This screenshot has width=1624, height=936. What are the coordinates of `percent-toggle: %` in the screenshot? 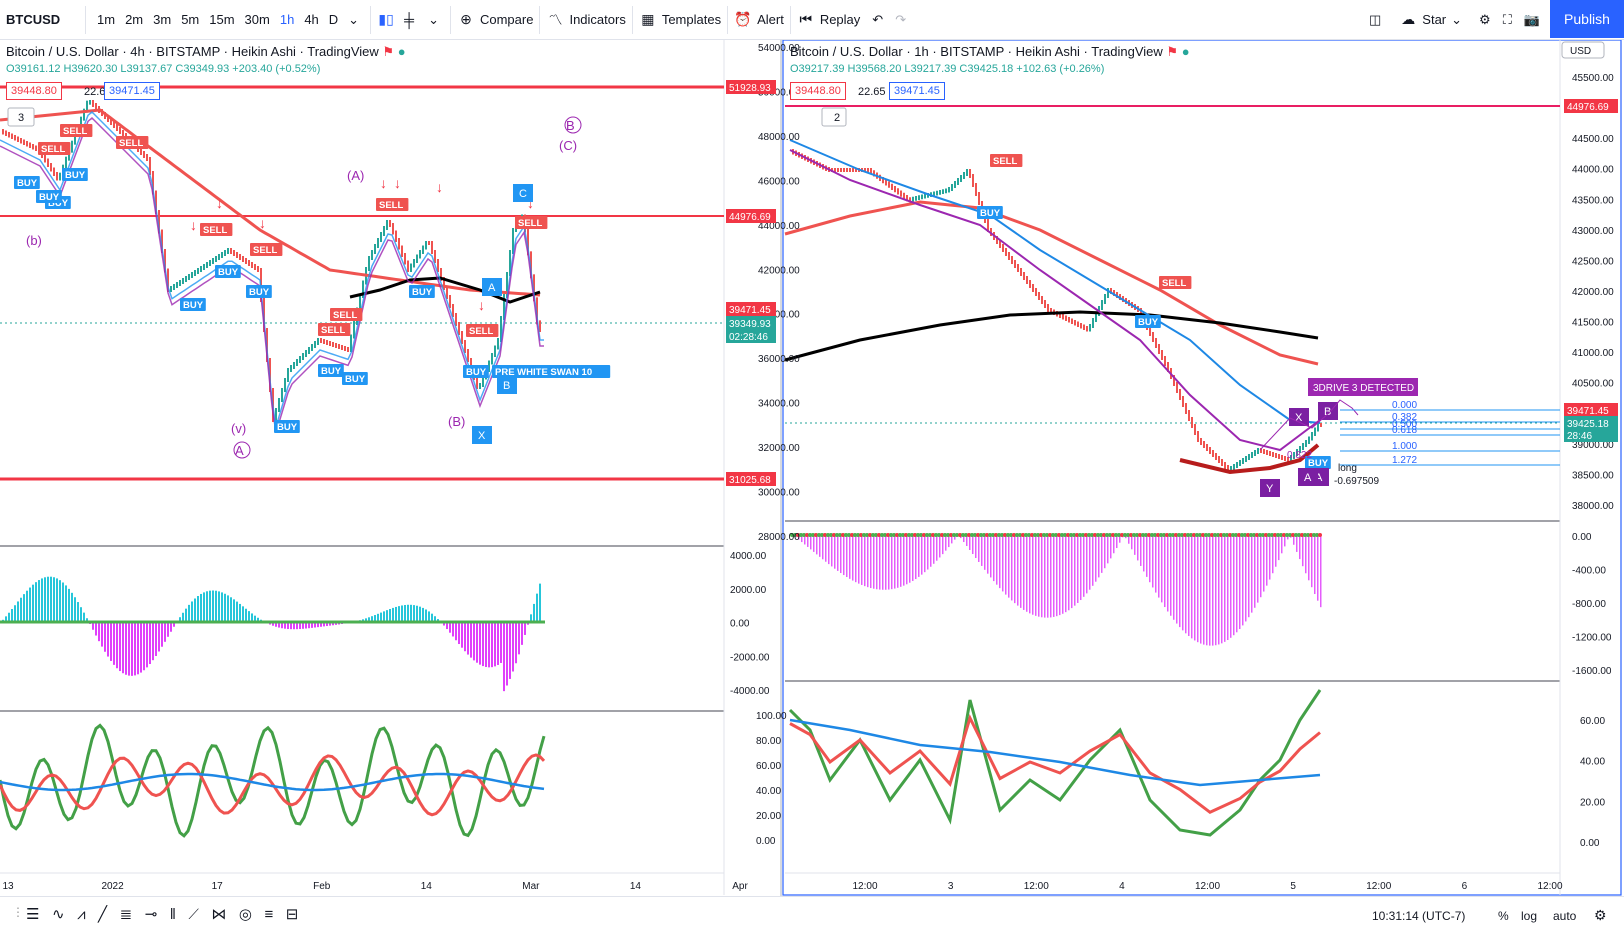 It's located at (1503, 916).